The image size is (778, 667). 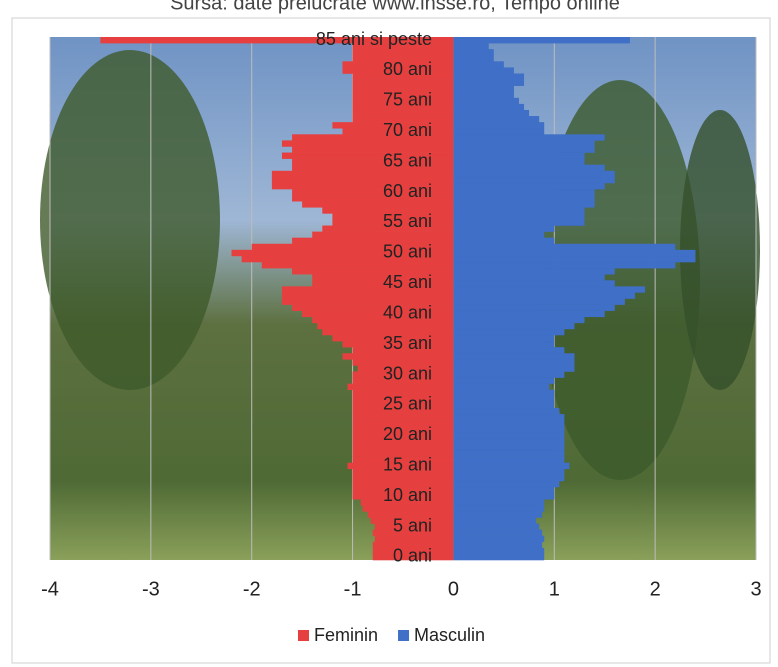 I want to click on y-tick-label: 35 ani, so click(x=407, y=343).